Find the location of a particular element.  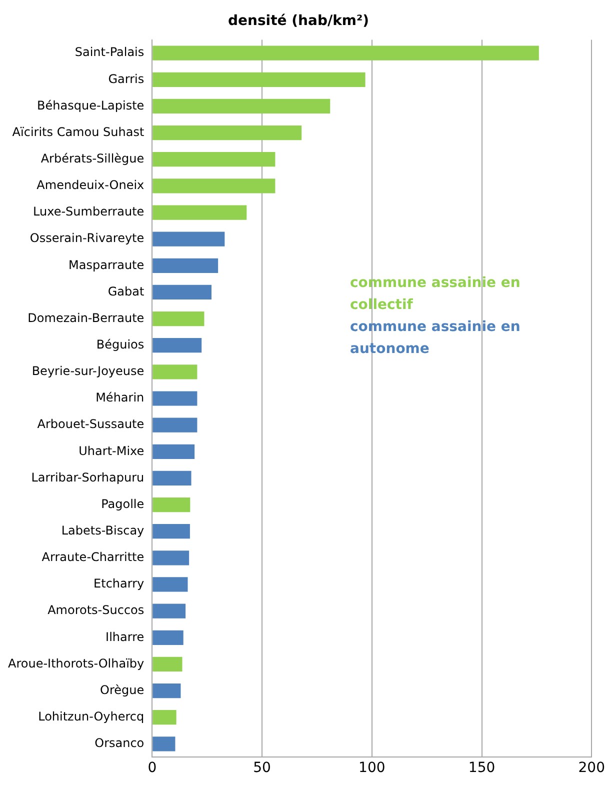

y-tick-label: Lohitzun-Oyhercq is located at coordinates (91, 716).